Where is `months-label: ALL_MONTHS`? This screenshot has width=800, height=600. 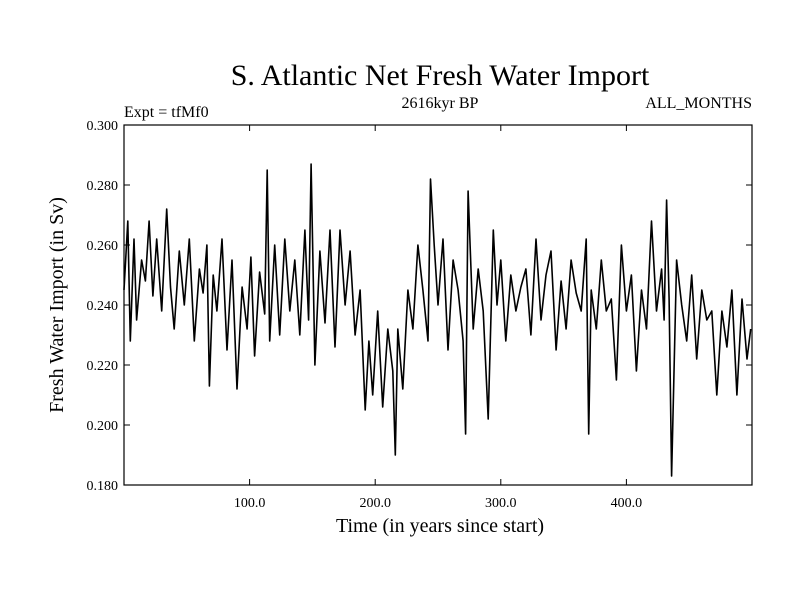
months-label: ALL_MONTHS is located at coordinates (698, 103).